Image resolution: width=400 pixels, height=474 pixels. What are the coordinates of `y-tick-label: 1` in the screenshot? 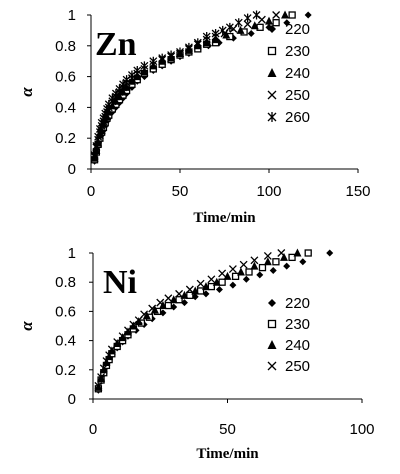 It's located at (72, 253).